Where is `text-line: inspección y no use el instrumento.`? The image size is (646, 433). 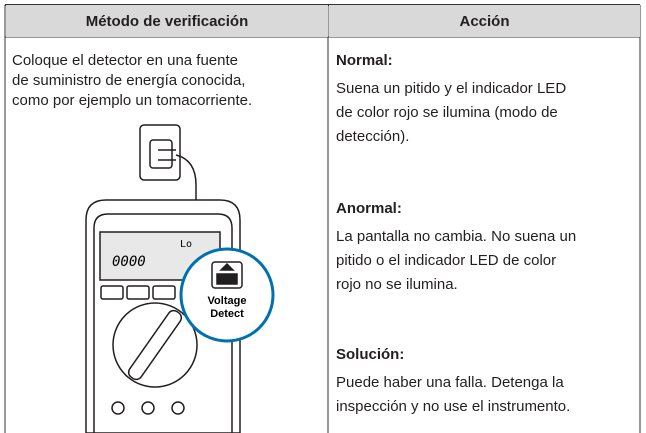 text-line: inspección y no use el instrumento. is located at coordinates (453, 406).